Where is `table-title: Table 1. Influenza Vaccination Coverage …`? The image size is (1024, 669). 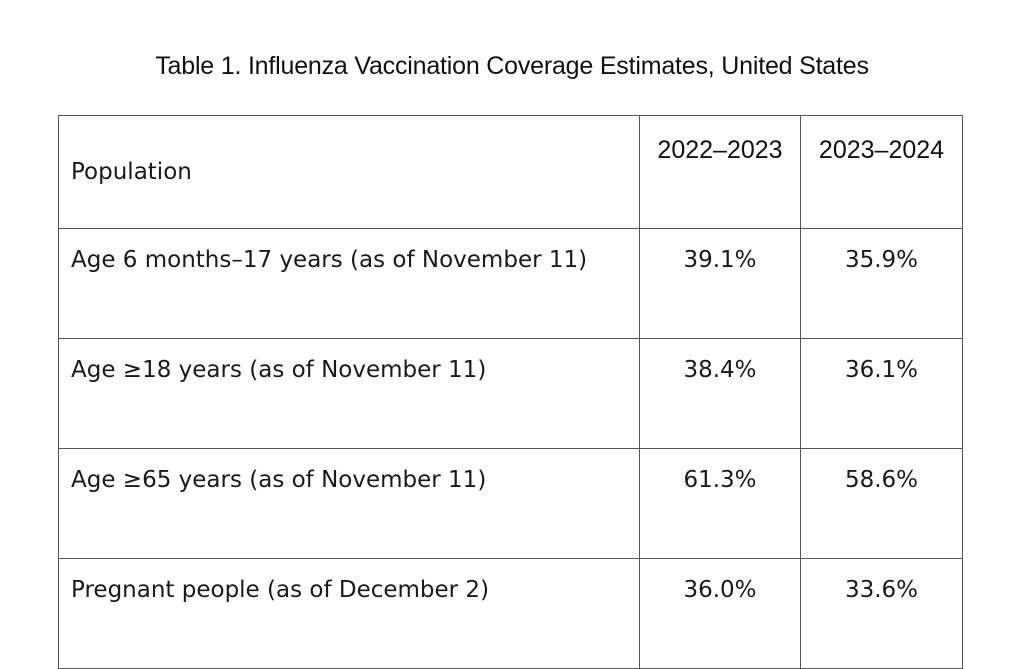
table-title: Table 1. Influenza Vaccination Coverage … is located at coordinates (512, 66).